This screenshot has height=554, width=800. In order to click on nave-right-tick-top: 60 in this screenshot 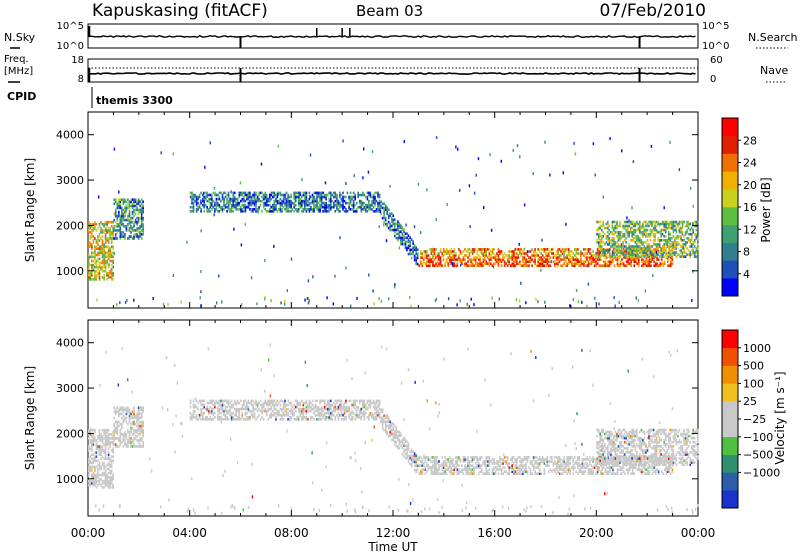, I will do `click(716, 60)`.